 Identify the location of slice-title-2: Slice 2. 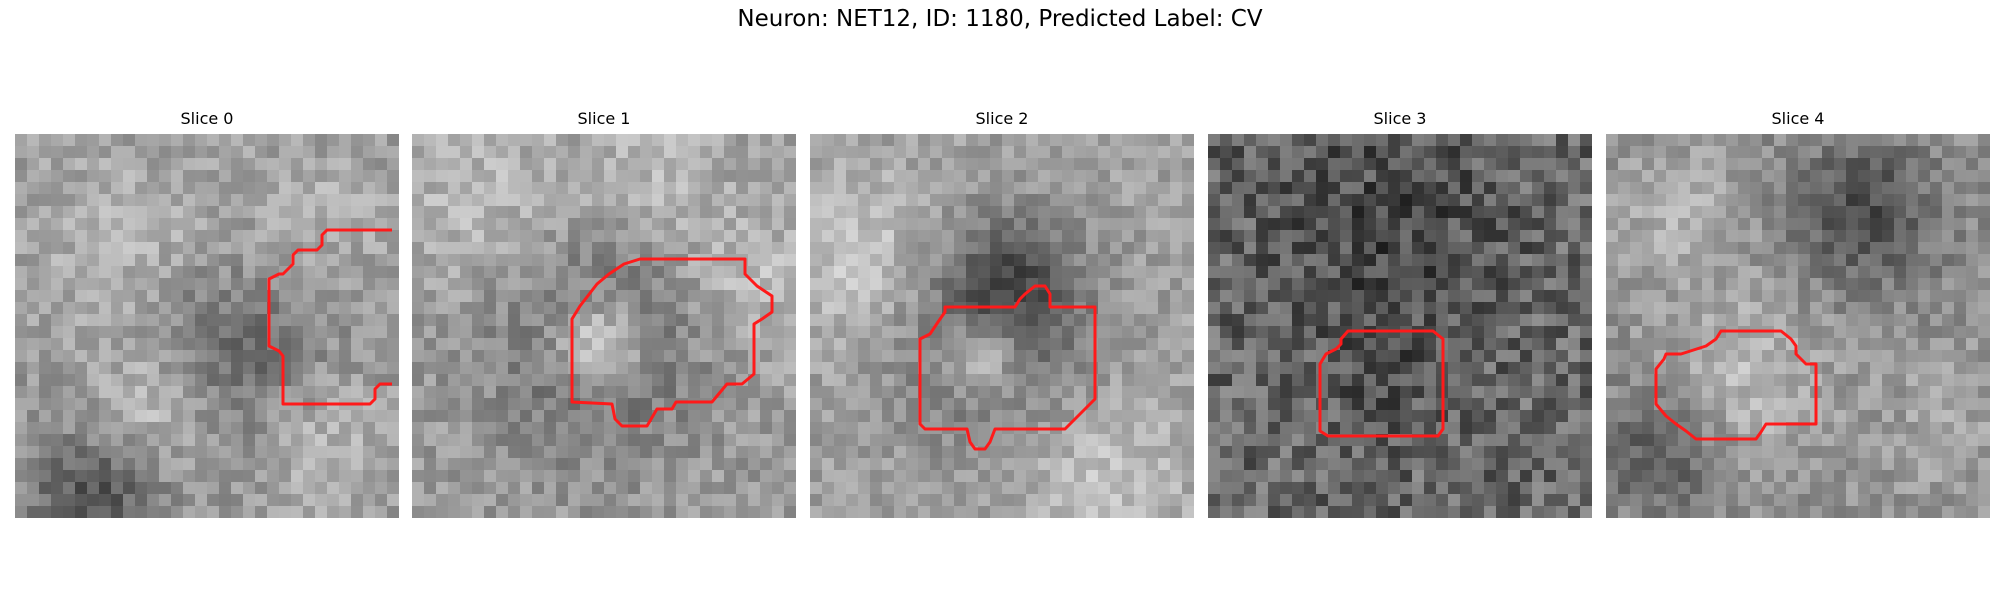
(1002, 119).